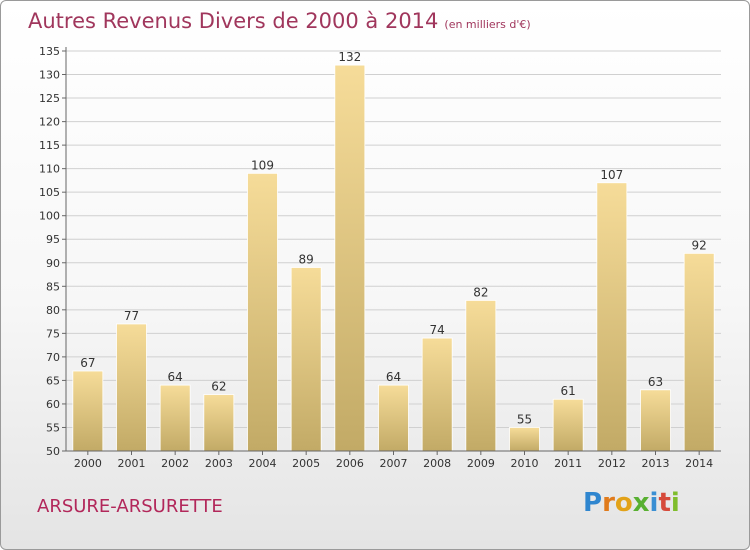 This screenshot has height=550, width=750. I want to click on x-tick-label: 2000, so click(88, 463).